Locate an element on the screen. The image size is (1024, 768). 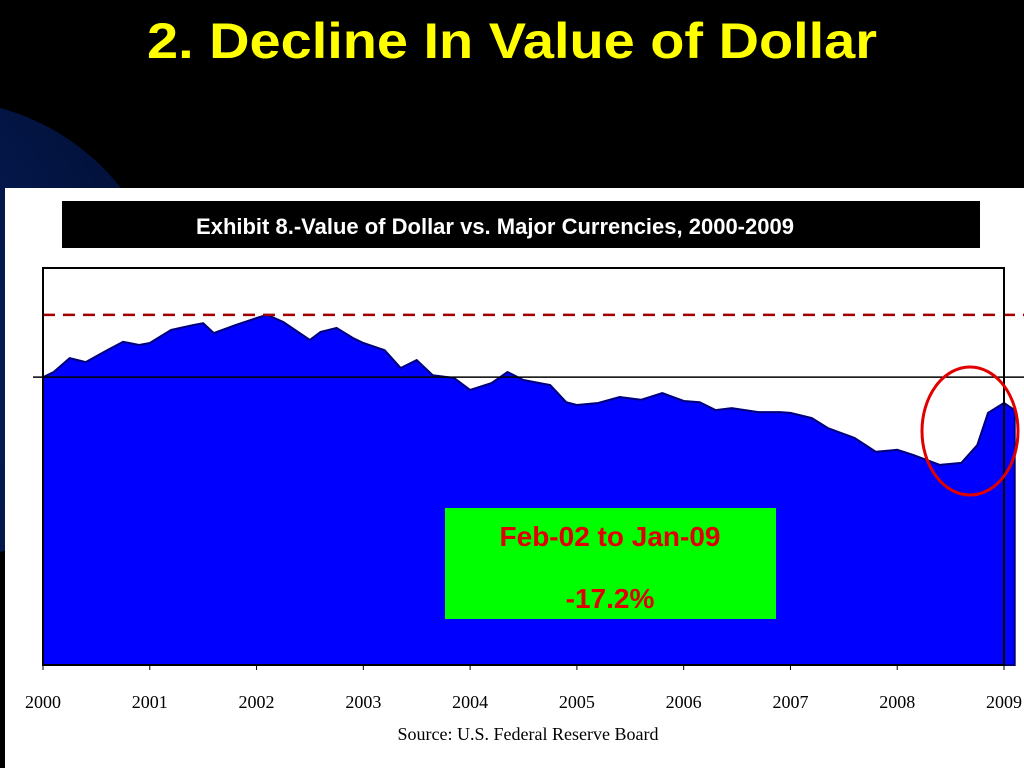
x-tick-label: 2005 is located at coordinates (577, 702).